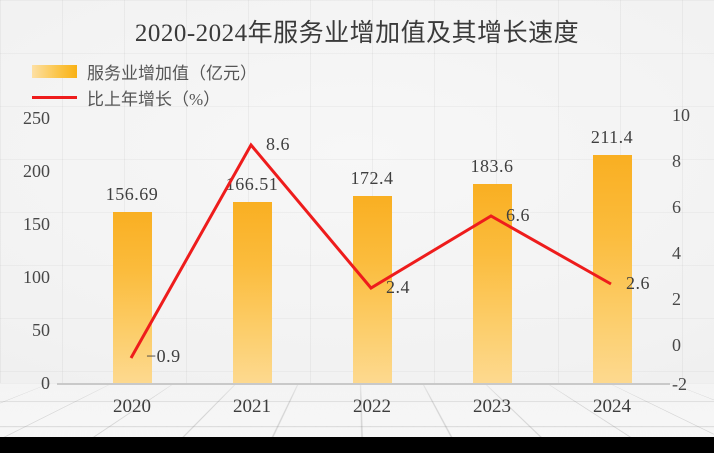 This screenshot has width=714, height=453. Describe the element at coordinates (681, 115) in the screenshot. I see `y-axis-right-tick: 10` at that location.